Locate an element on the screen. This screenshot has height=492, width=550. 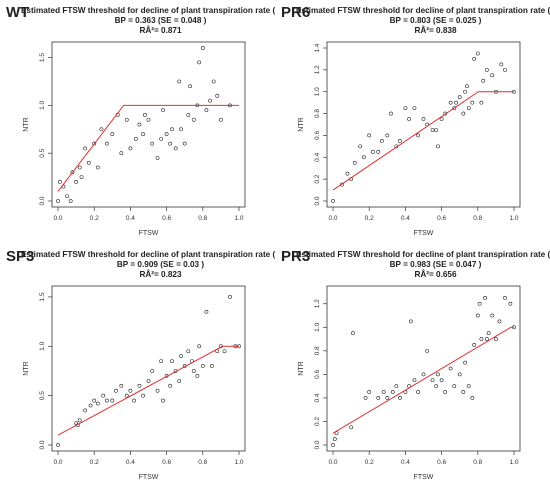
fit-line is located at coordinates (148, 390).